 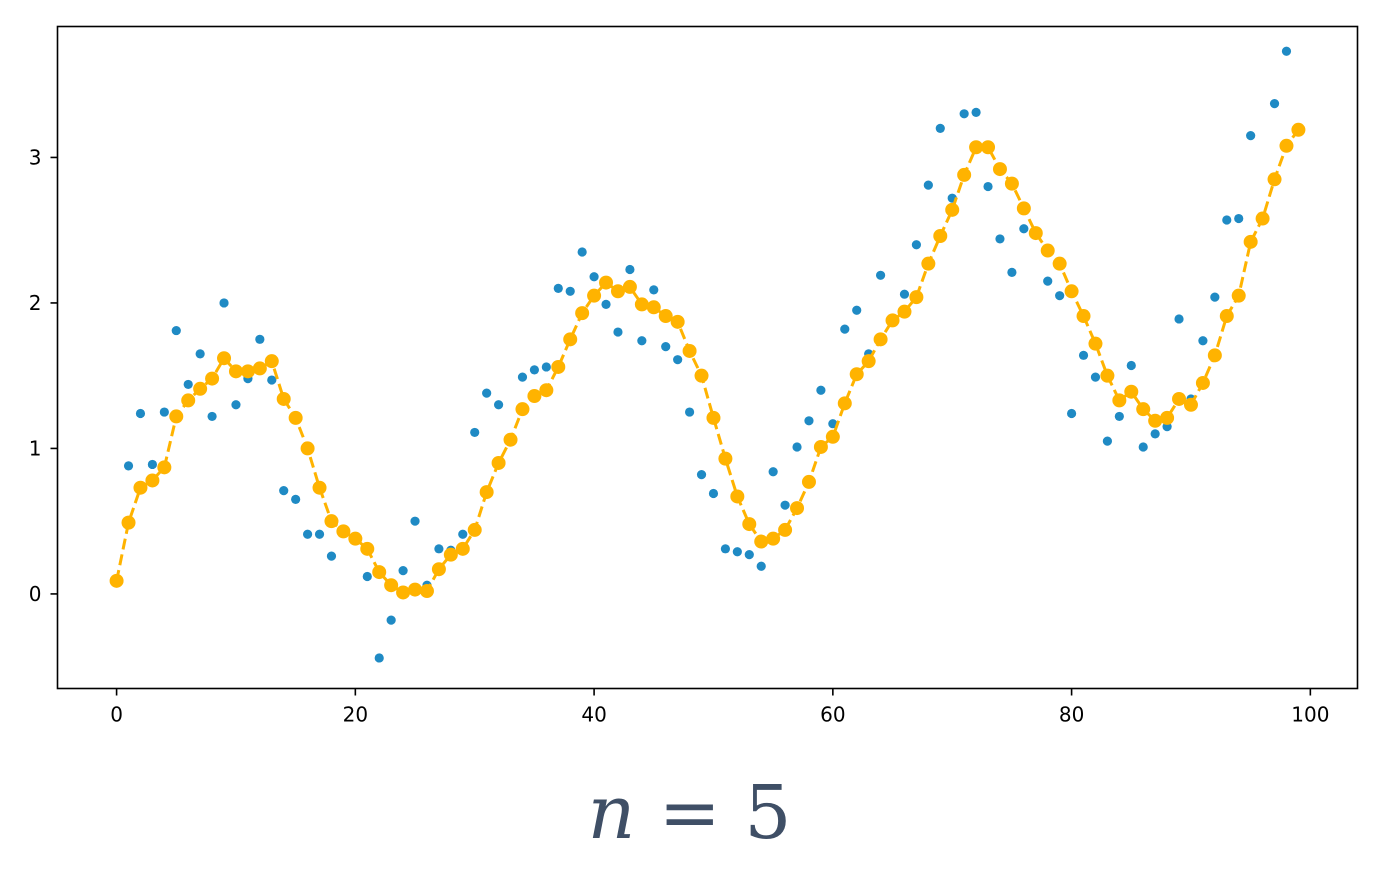 I want to click on x-tick-label: 20, so click(x=355, y=715).